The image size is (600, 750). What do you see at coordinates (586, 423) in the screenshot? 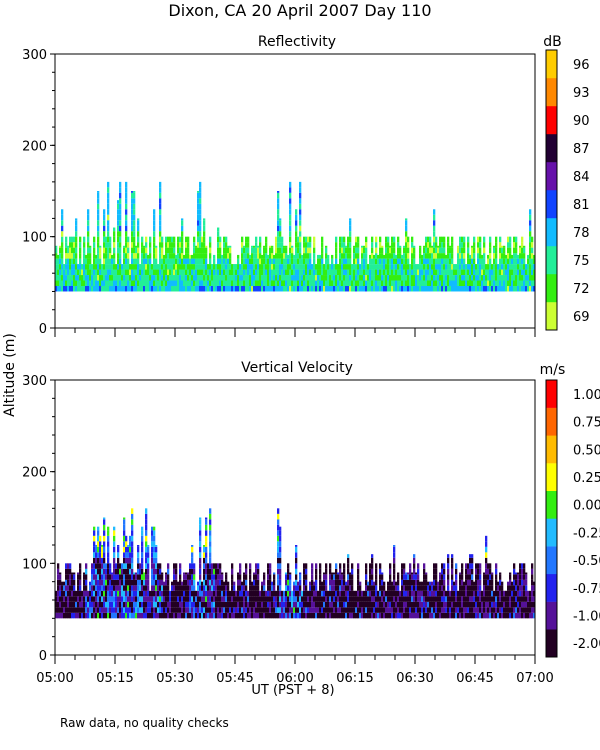
I see `colorbar-label: 0.75` at bounding box center [586, 423].